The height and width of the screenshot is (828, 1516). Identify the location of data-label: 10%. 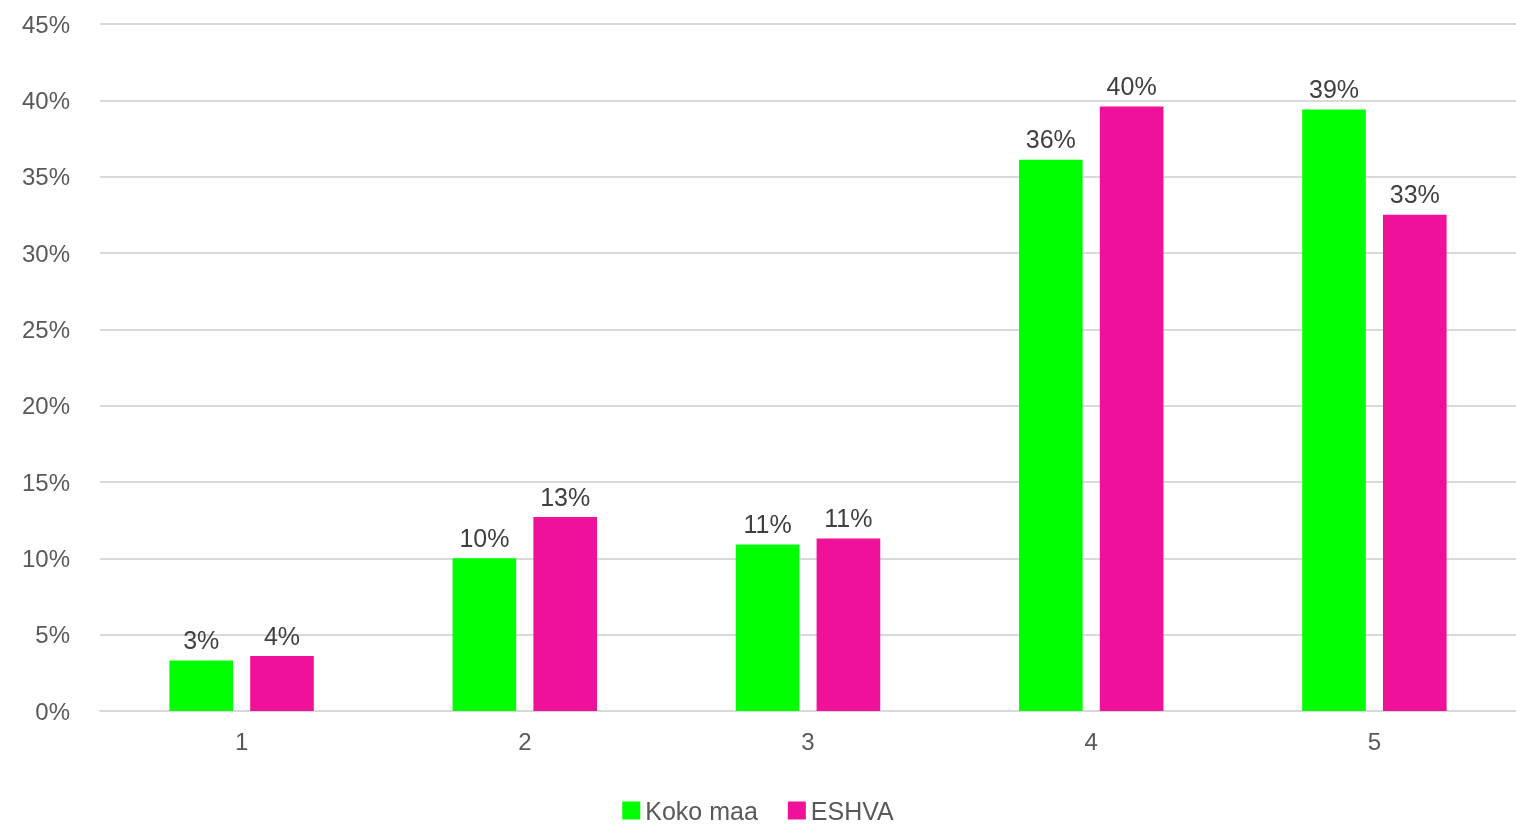
(484, 537).